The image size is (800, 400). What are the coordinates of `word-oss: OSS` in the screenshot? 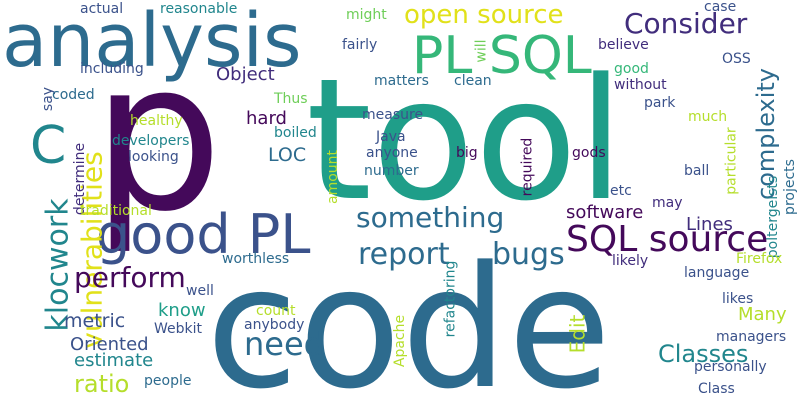 It's located at (736, 59).